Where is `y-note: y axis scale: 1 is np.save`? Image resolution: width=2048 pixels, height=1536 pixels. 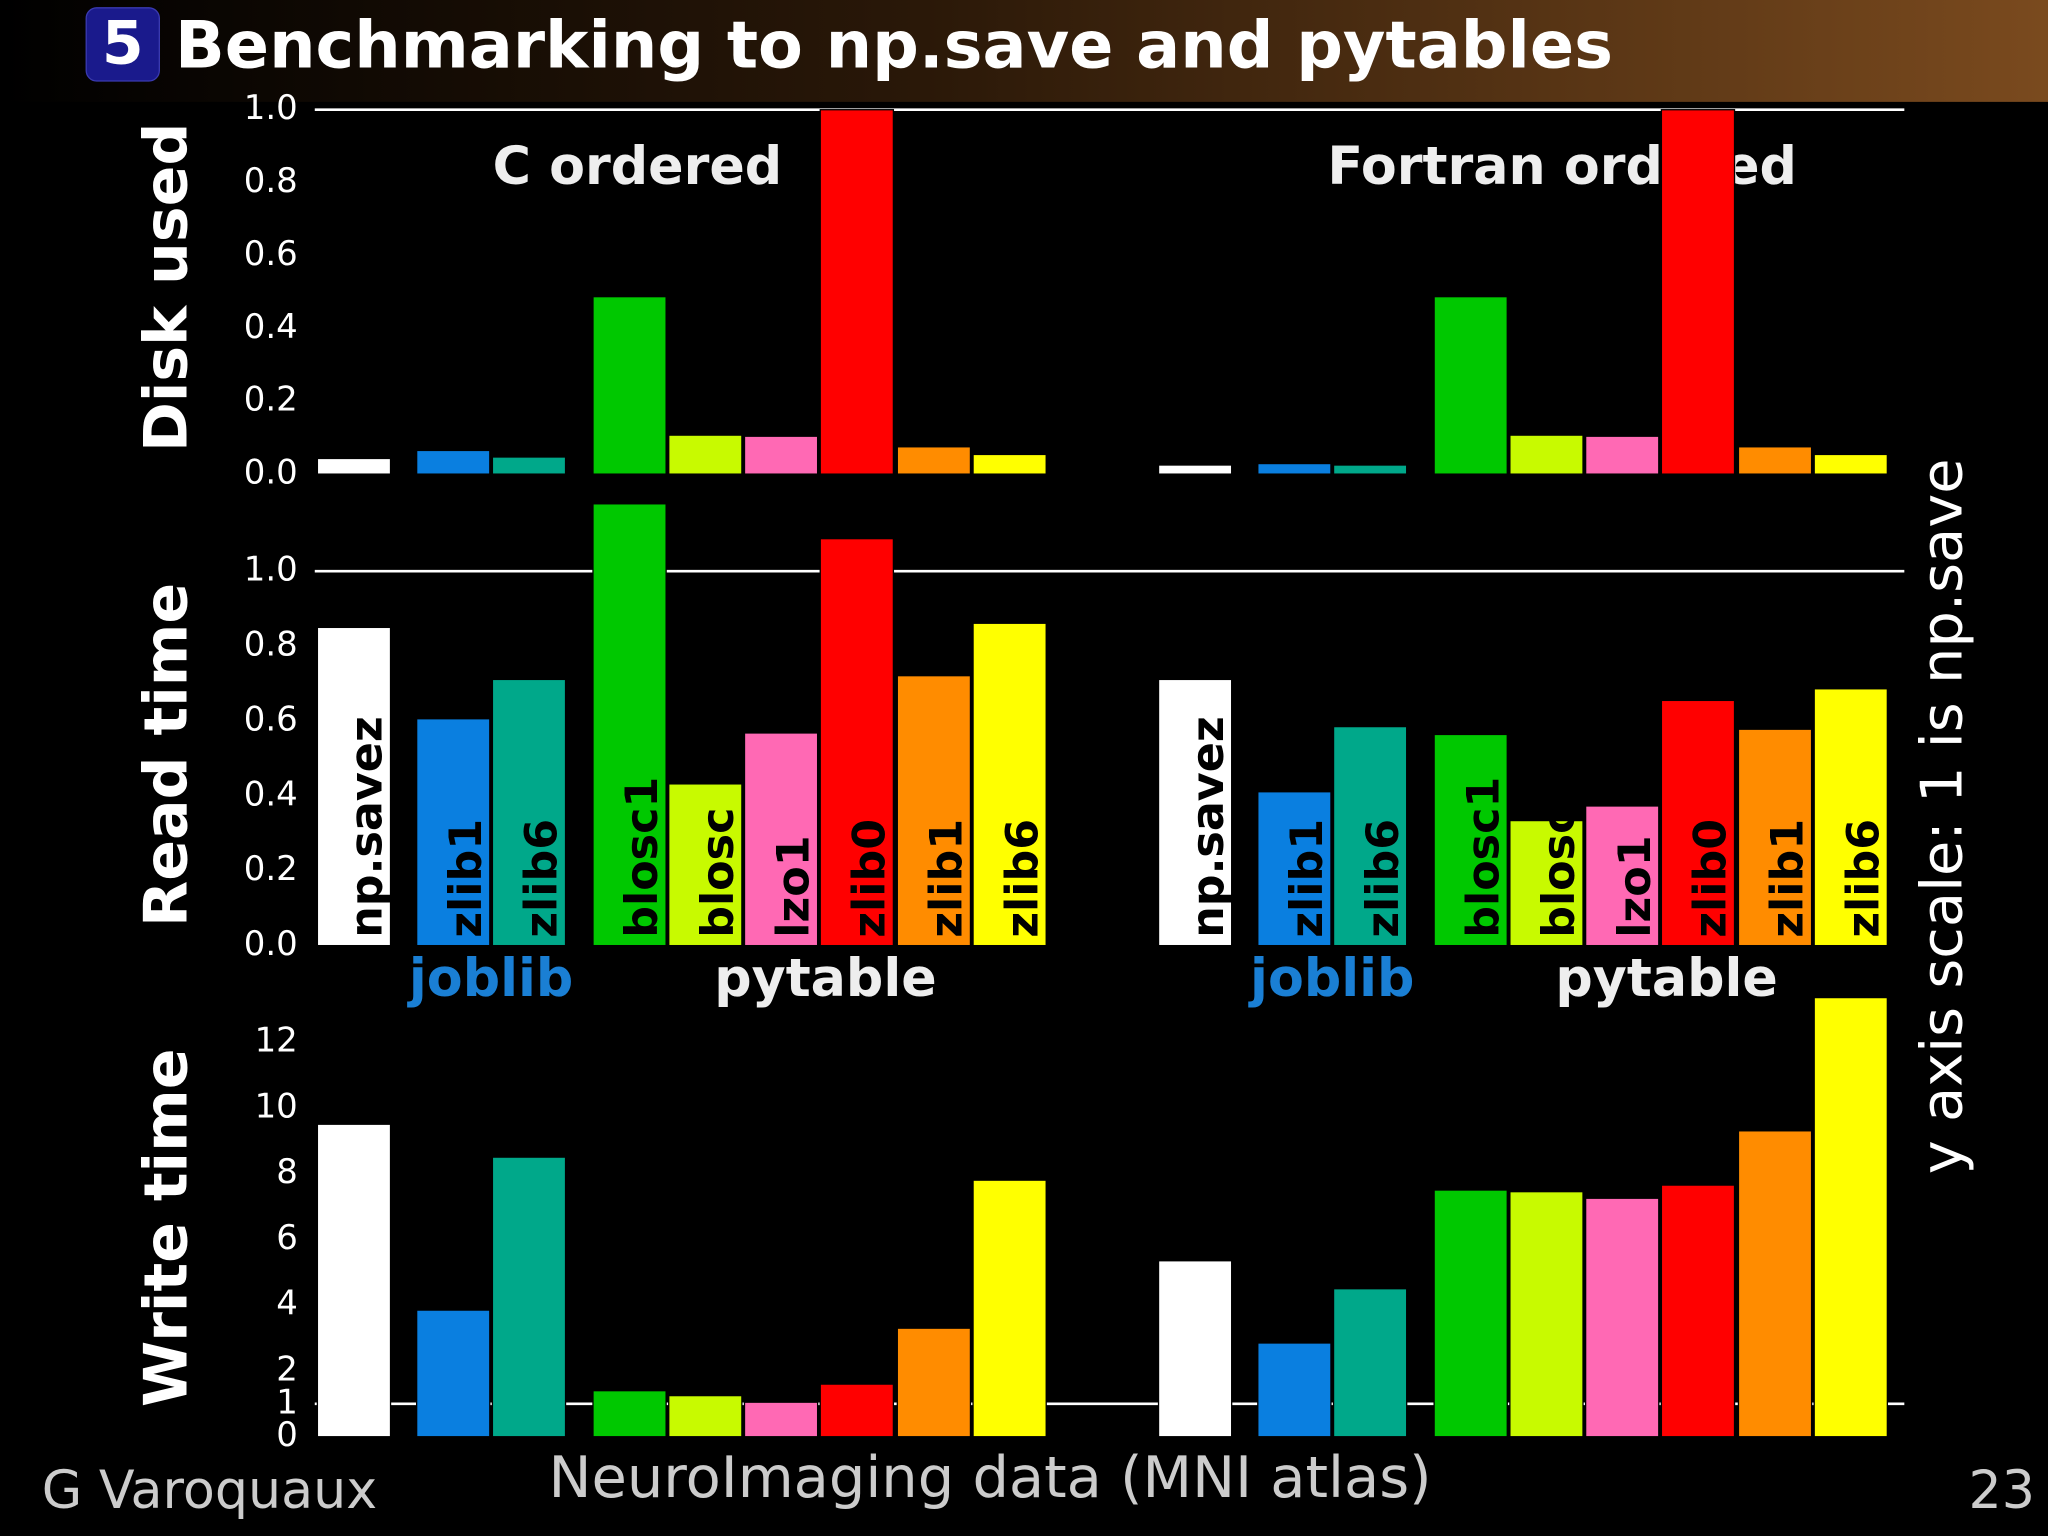
y-note: y axis scale: 1 is np.save is located at coordinates (1942, 816).